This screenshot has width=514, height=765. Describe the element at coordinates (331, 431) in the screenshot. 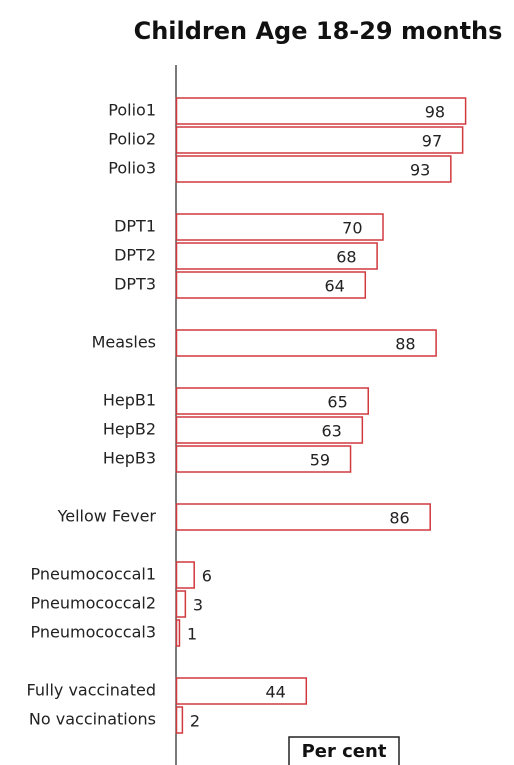

I see `value-label: 63` at that location.